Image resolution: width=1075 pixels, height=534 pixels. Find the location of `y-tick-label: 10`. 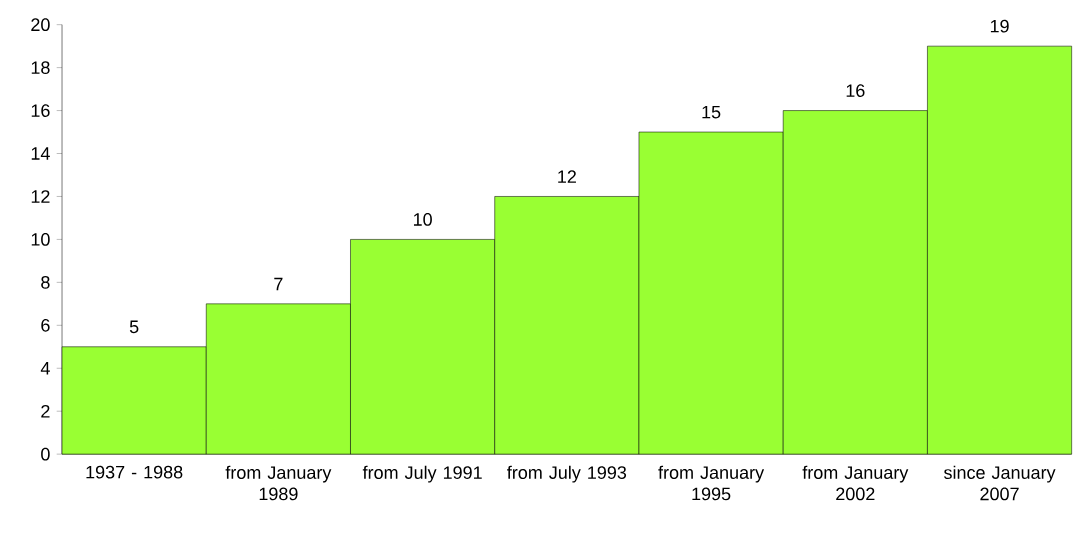

y-tick-label: 10 is located at coordinates (40, 240).